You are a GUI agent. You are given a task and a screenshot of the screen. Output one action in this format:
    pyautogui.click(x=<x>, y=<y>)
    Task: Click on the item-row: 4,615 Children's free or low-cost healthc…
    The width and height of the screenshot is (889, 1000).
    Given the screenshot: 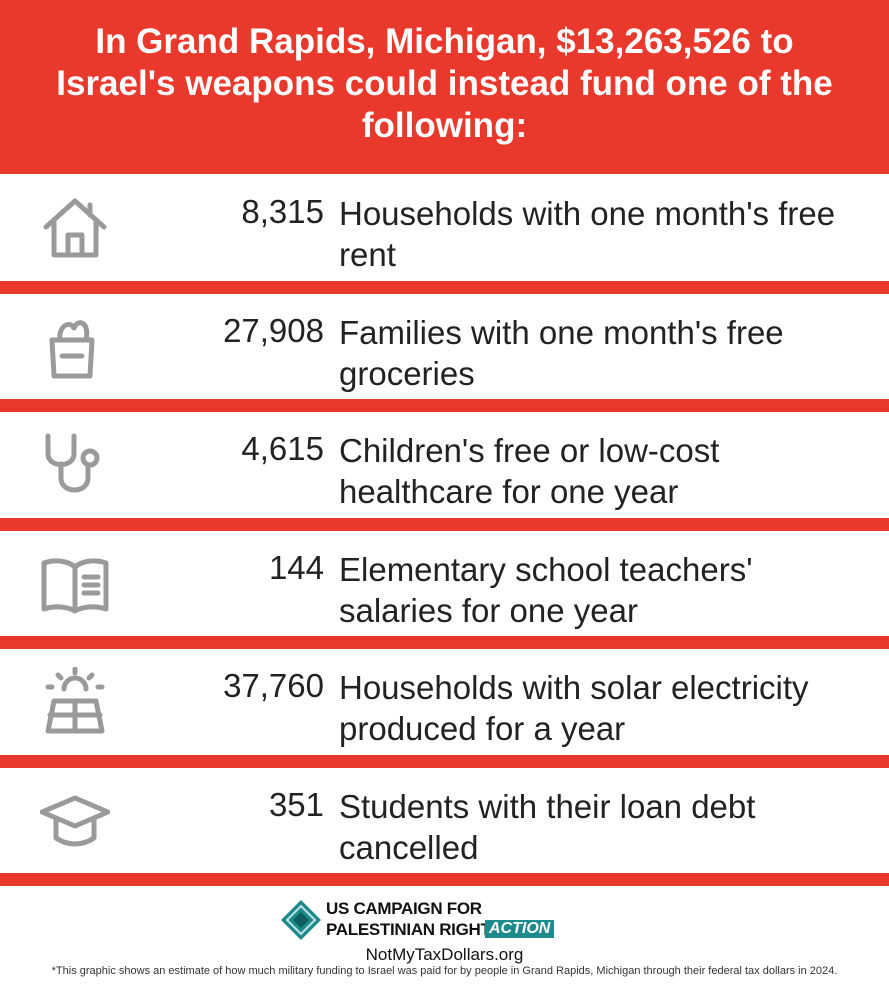 What is the action you would take?
    pyautogui.click(x=444, y=464)
    